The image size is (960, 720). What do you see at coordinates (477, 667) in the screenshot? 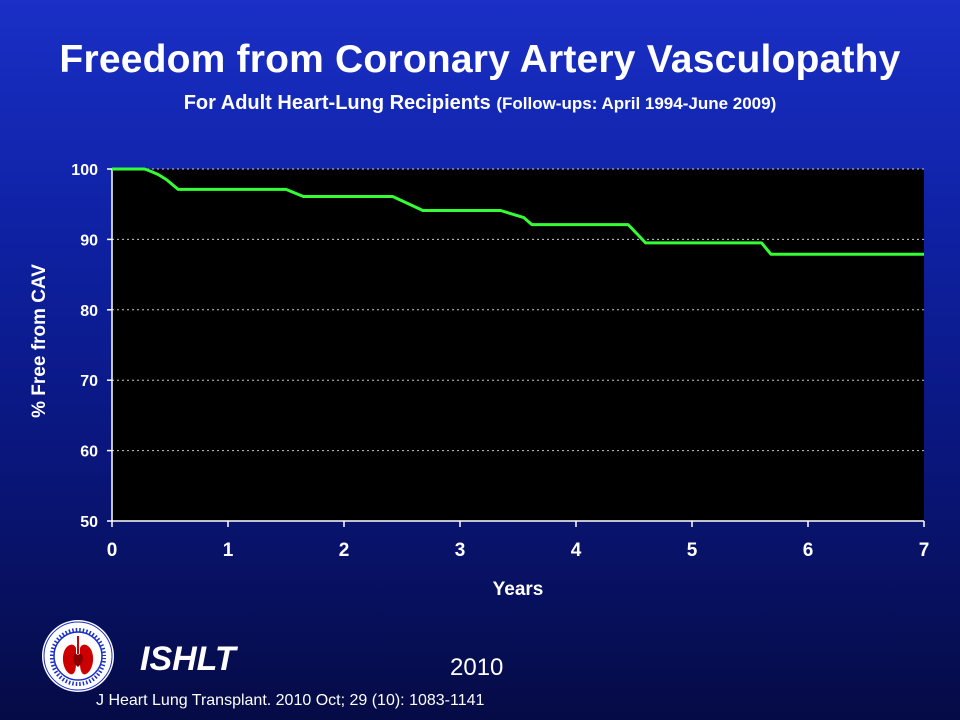
I see `year-label: 2010` at bounding box center [477, 667].